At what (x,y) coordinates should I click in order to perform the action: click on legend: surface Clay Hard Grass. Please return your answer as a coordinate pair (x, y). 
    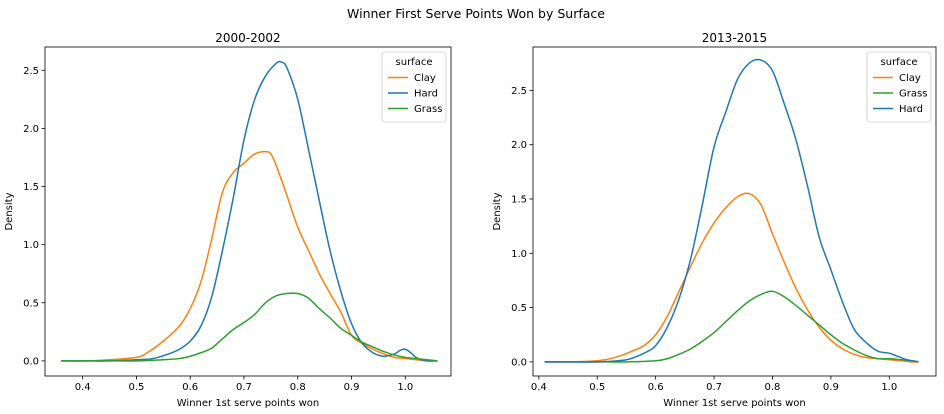
    Looking at the image, I should click on (414, 87).